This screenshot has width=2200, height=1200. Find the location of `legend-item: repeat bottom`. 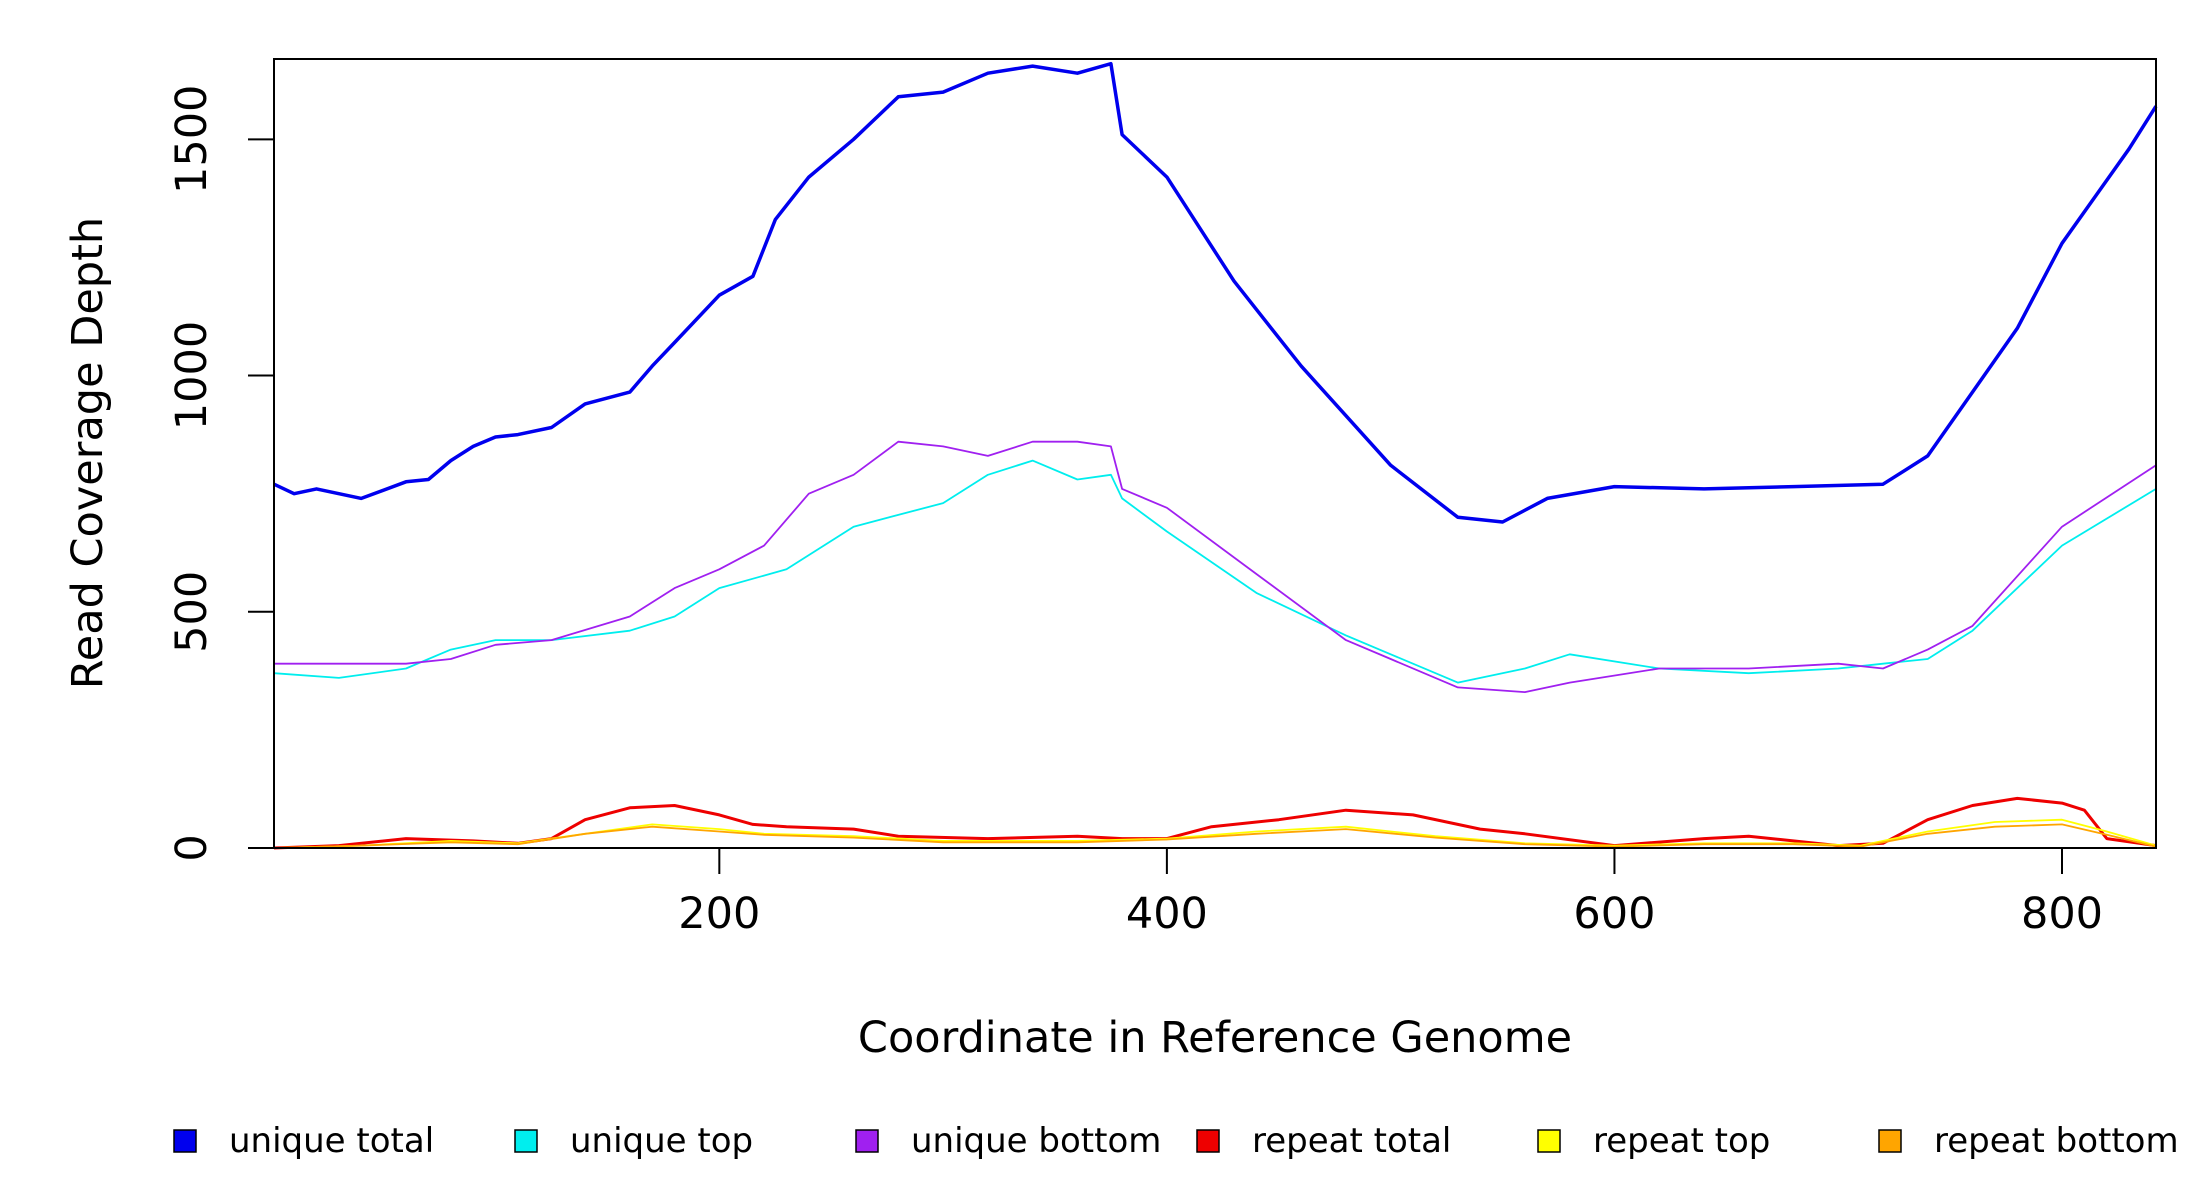

legend-item: repeat bottom is located at coordinates (2028, 1141).